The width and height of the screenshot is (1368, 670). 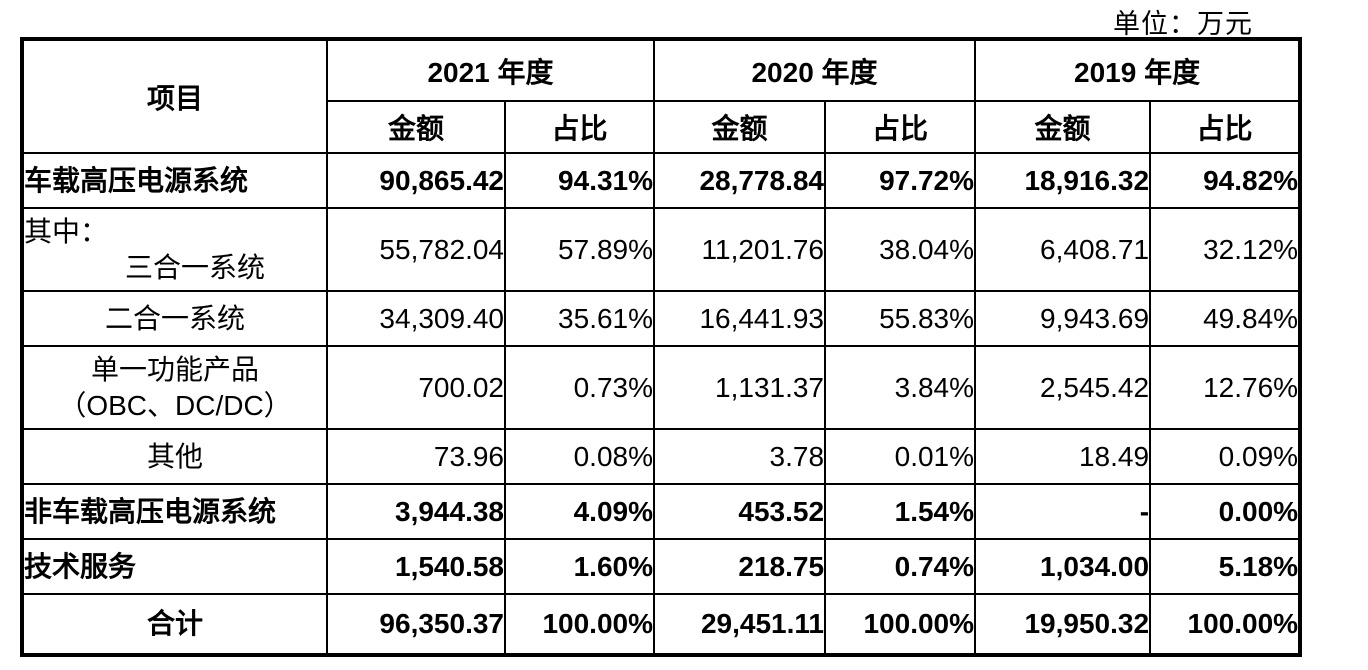 What do you see at coordinates (740, 624) in the screenshot?
I see `amount-cell: 29,451.11` at bounding box center [740, 624].